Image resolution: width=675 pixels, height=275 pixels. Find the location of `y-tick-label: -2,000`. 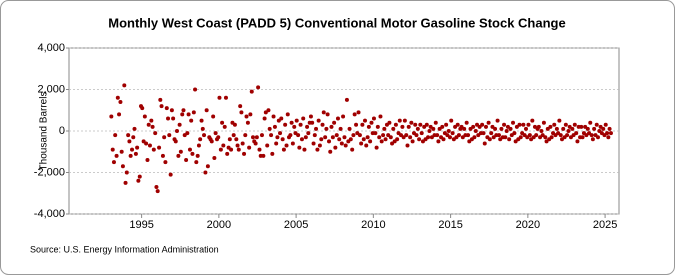

y-tick-label: -2,000 is located at coordinates (49, 172).